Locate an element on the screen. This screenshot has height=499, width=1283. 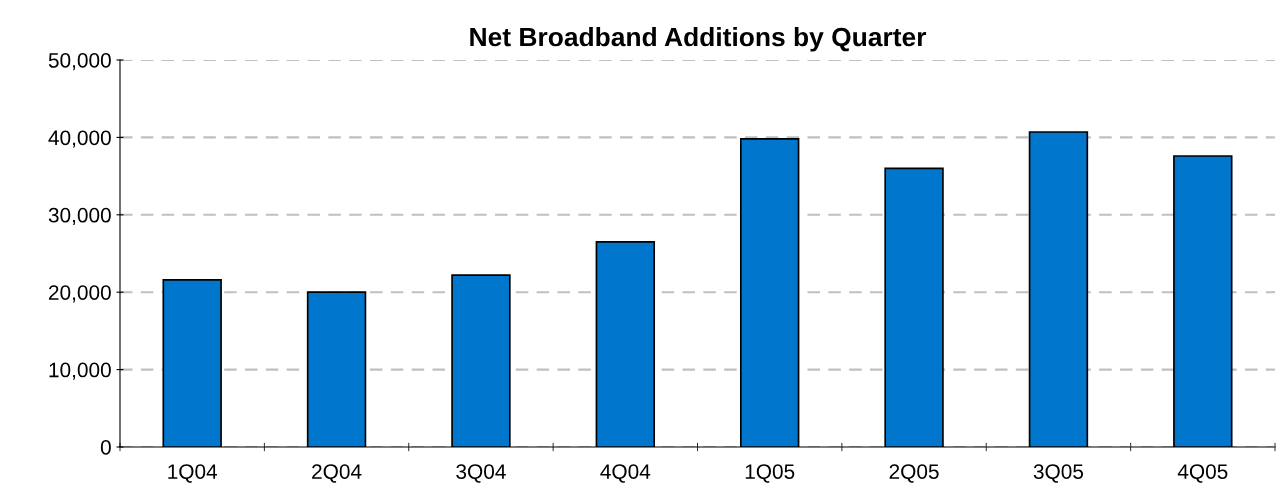
y-tick-label: 40,000 is located at coordinates (79, 139).